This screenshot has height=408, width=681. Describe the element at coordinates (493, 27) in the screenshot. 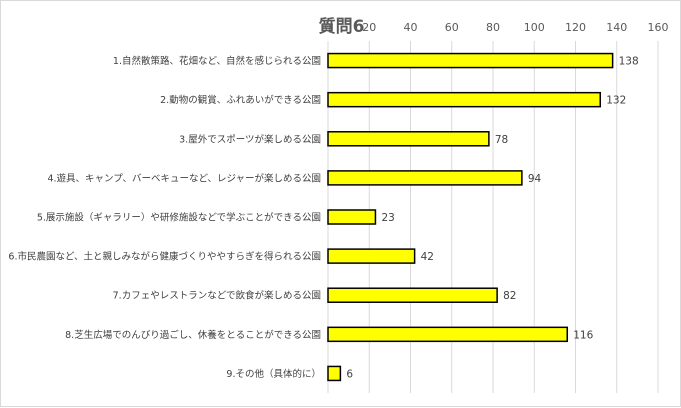

I see `x-tick-label: 80` at that location.